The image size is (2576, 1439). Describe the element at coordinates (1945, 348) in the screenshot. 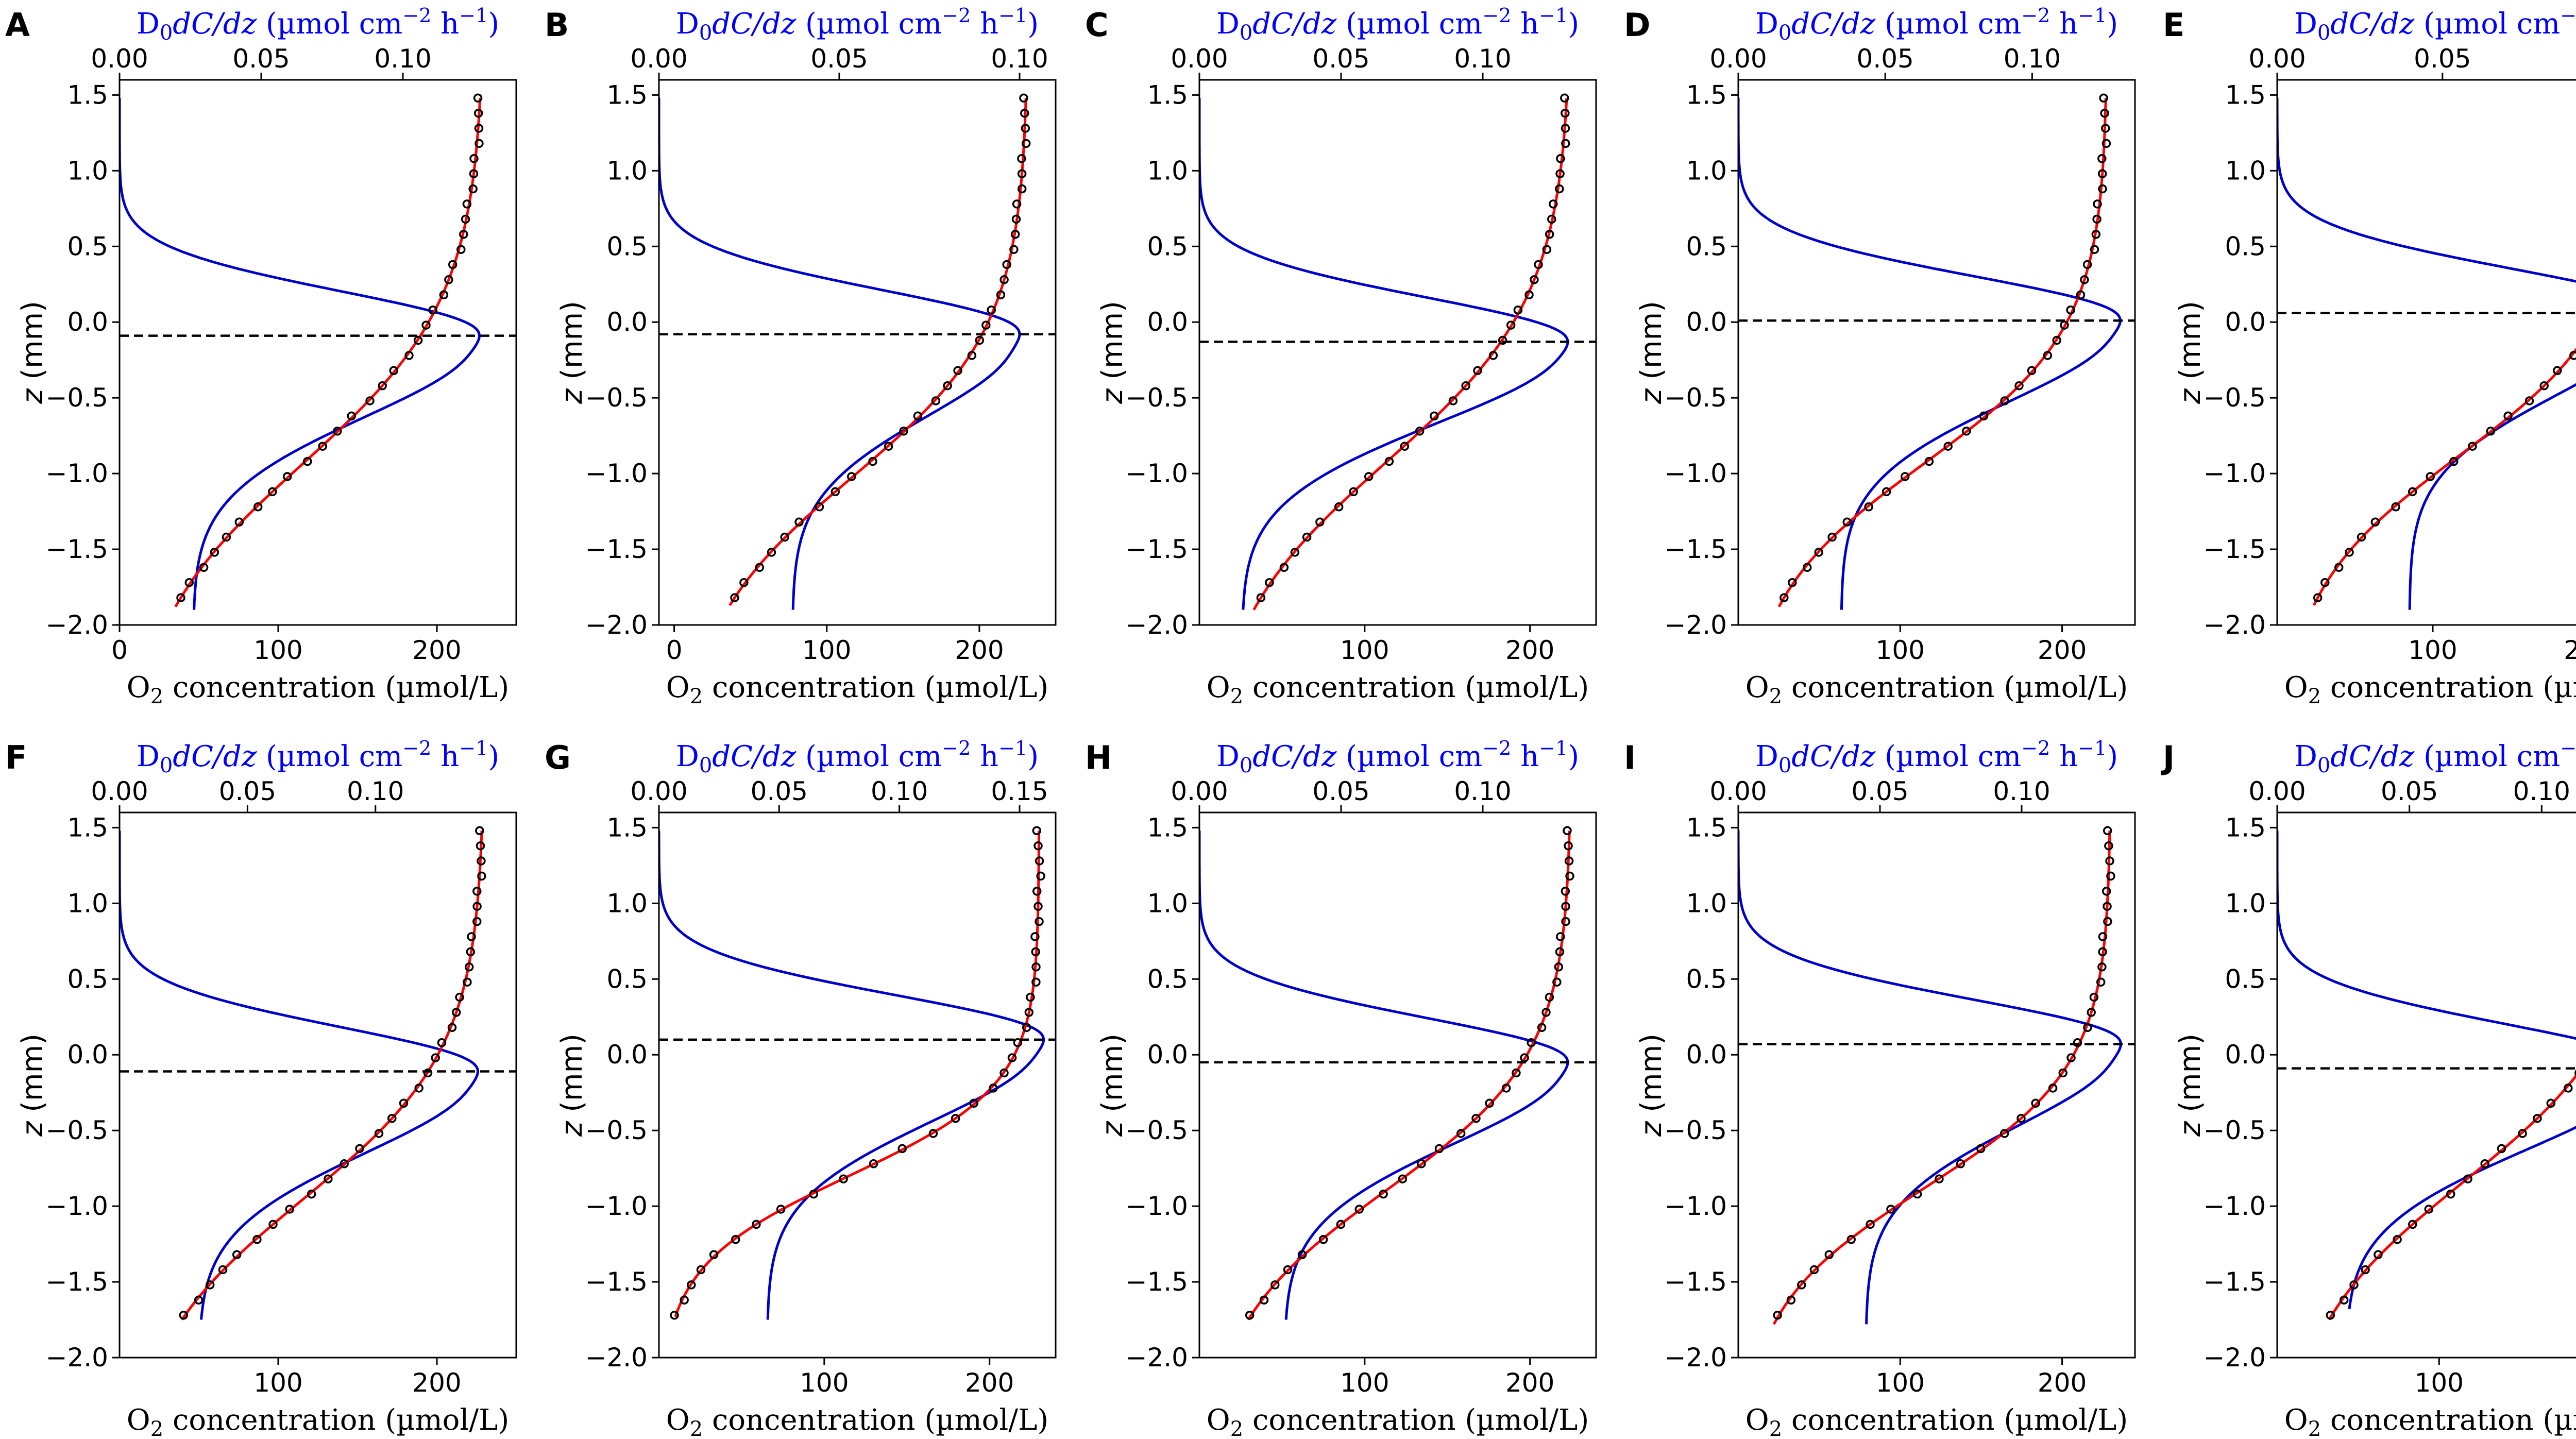

I see `measured-points` at that location.